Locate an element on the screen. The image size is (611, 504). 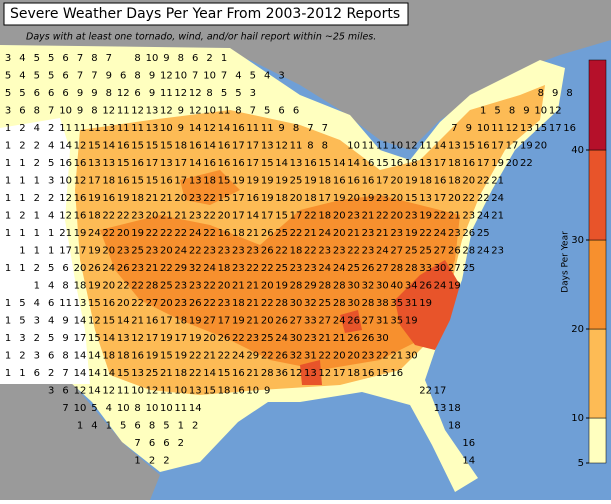
grid-label: 5 is located at coordinates (238, 93).